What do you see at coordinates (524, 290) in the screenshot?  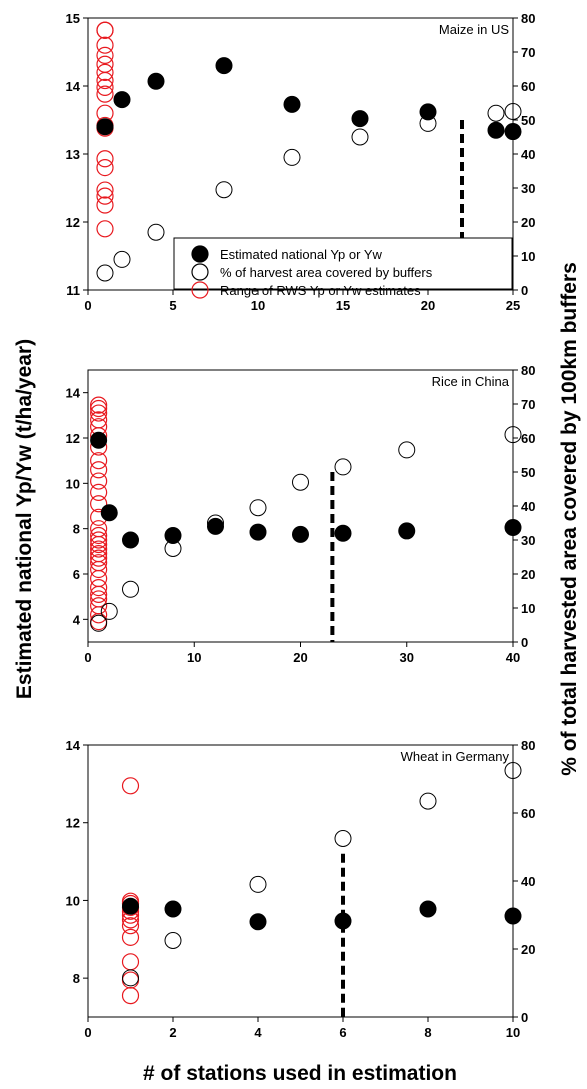 I see `right-y-tick-label: 0` at bounding box center [524, 290].